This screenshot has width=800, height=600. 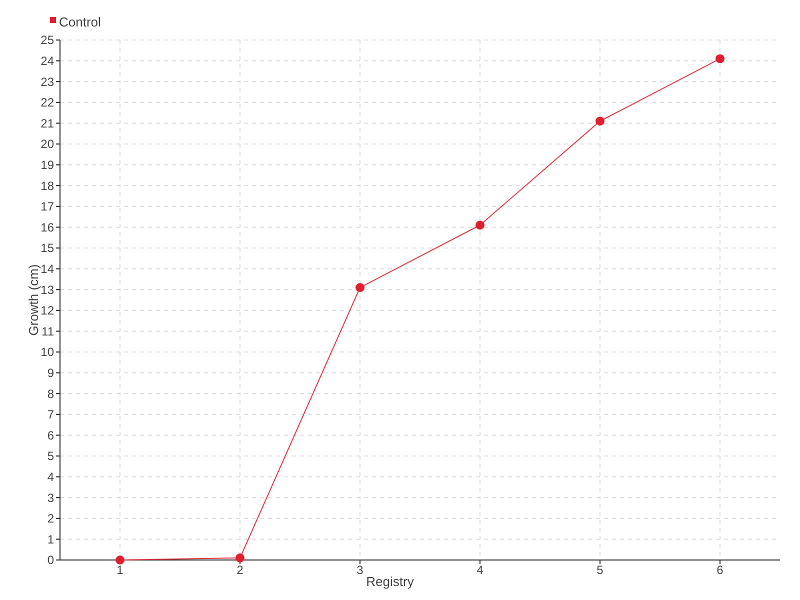 What do you see at coordinates (47, 61) in the screenshot?
I see `y-tick-label: 24` at bounding box center [47, 61].